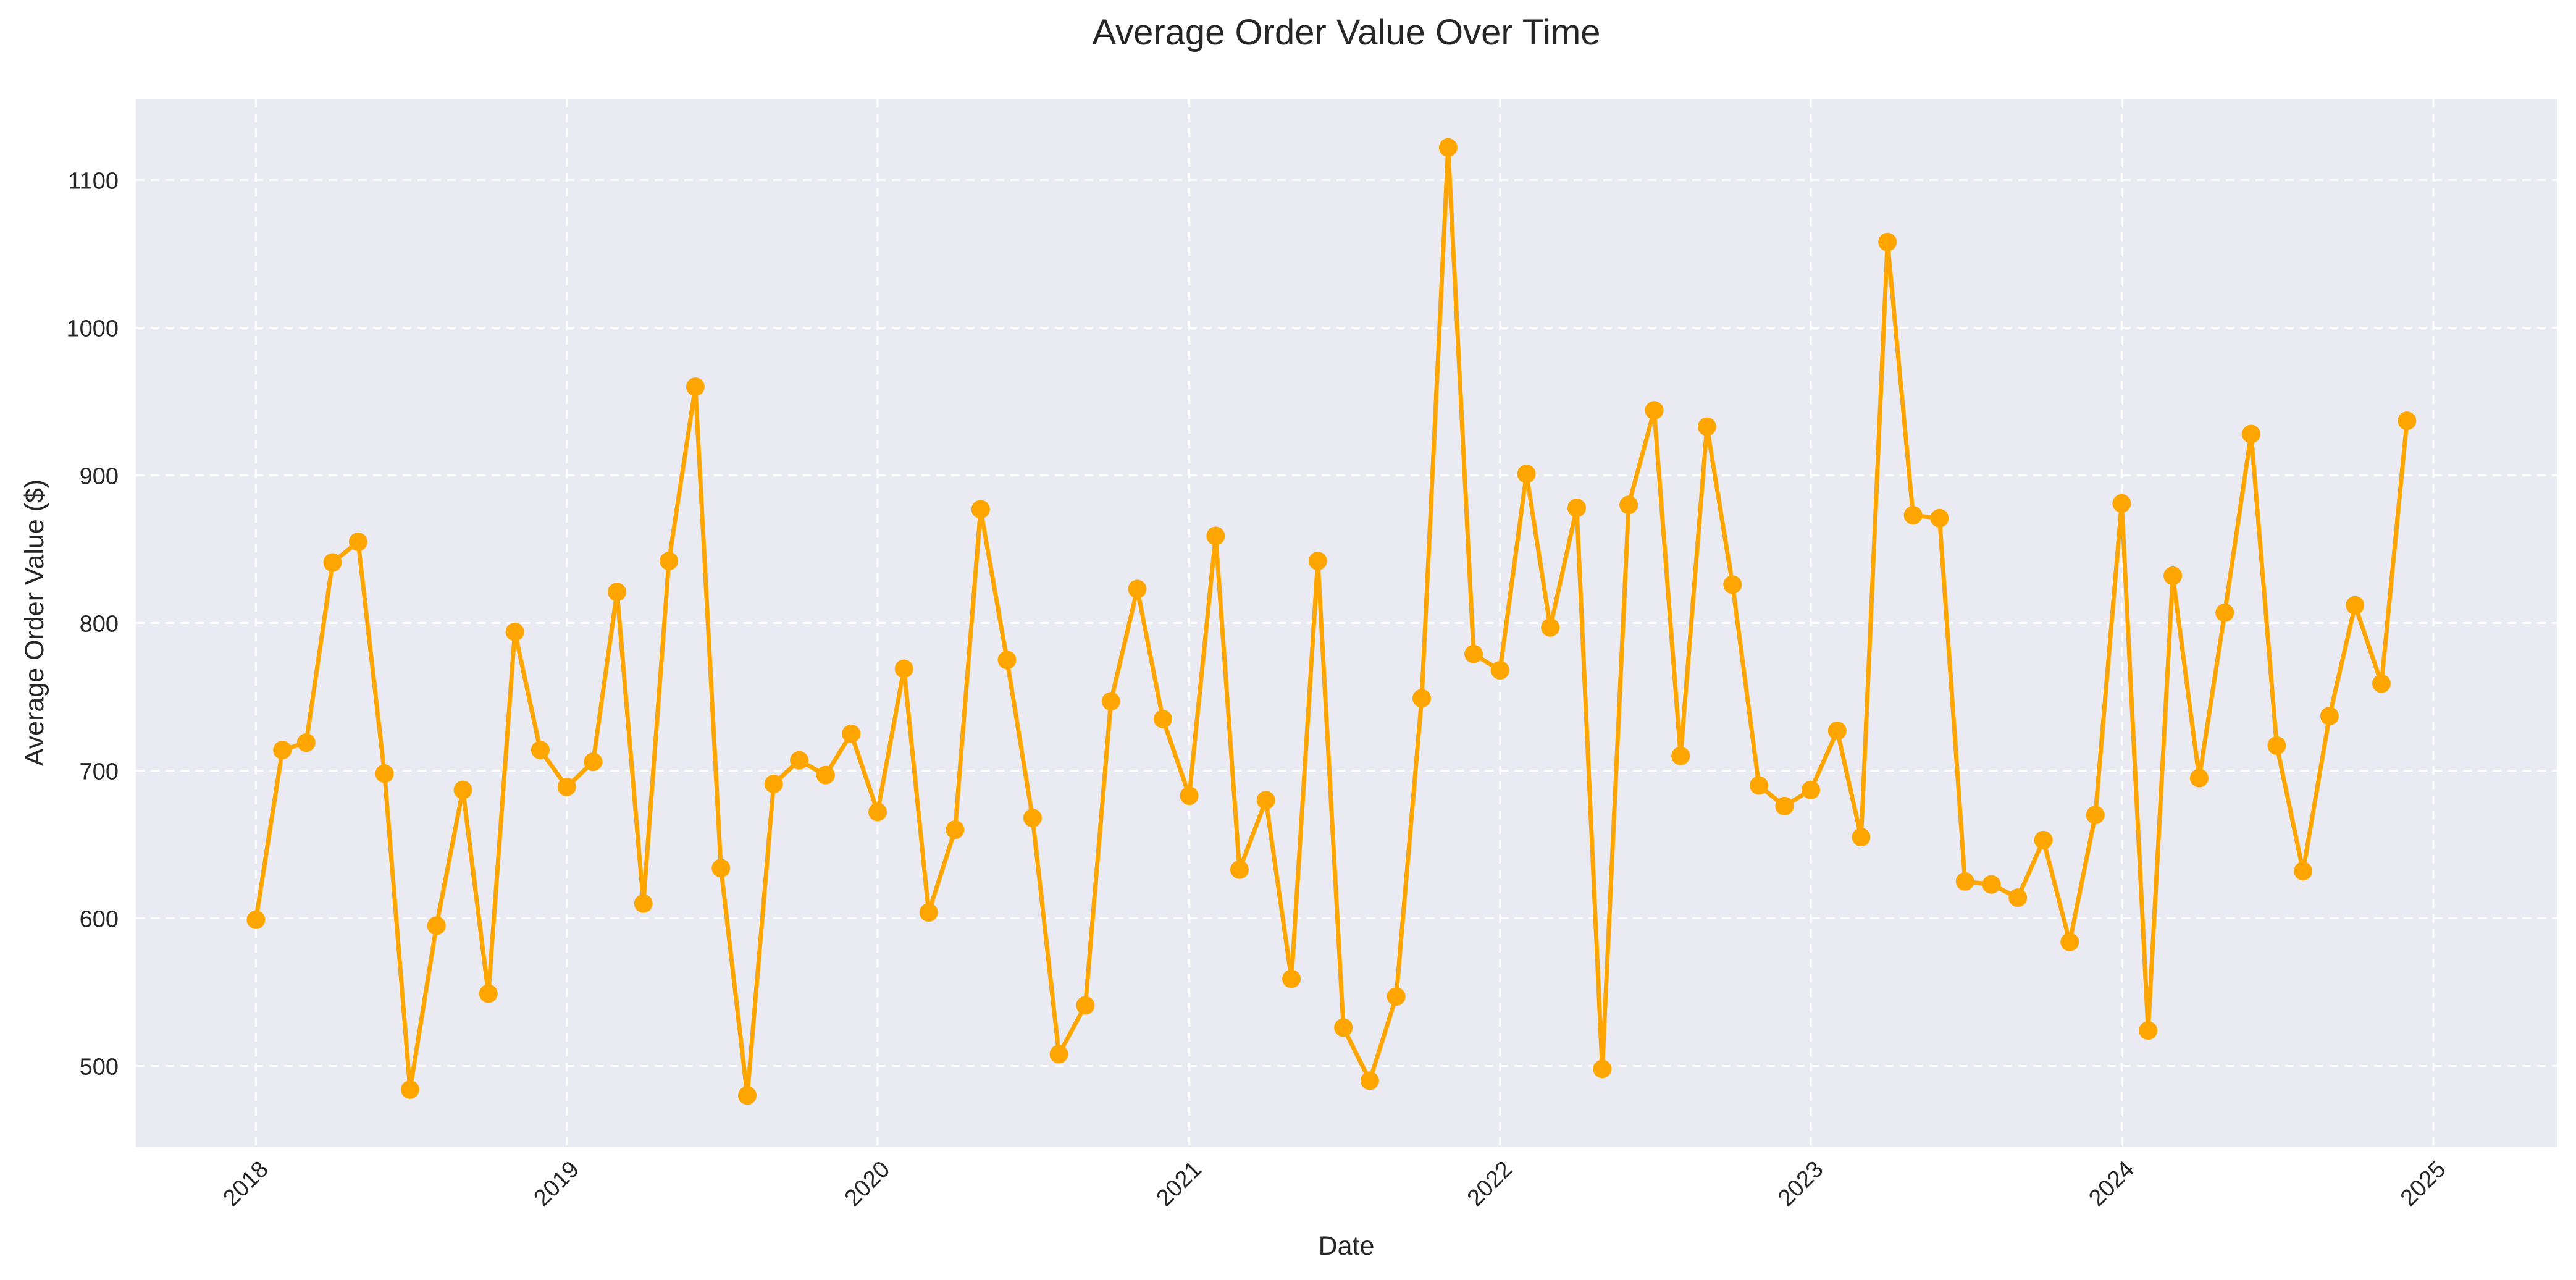 The width and height of the screenshot is (2576, 1280). Describe the element at coordinates (1801, 1183) in the screenshot. I see `x-tick-label: 2023` at that location.